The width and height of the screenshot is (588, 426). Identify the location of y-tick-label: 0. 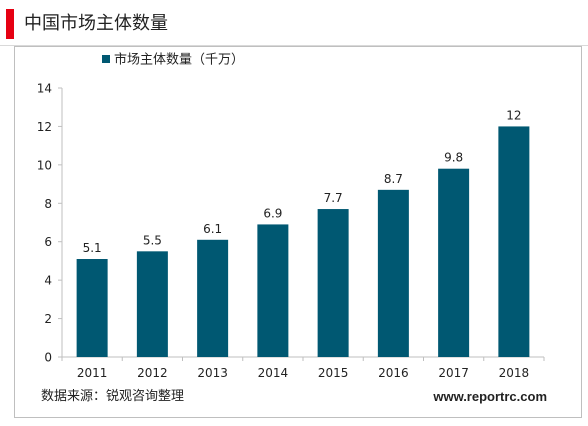
(48, 358).